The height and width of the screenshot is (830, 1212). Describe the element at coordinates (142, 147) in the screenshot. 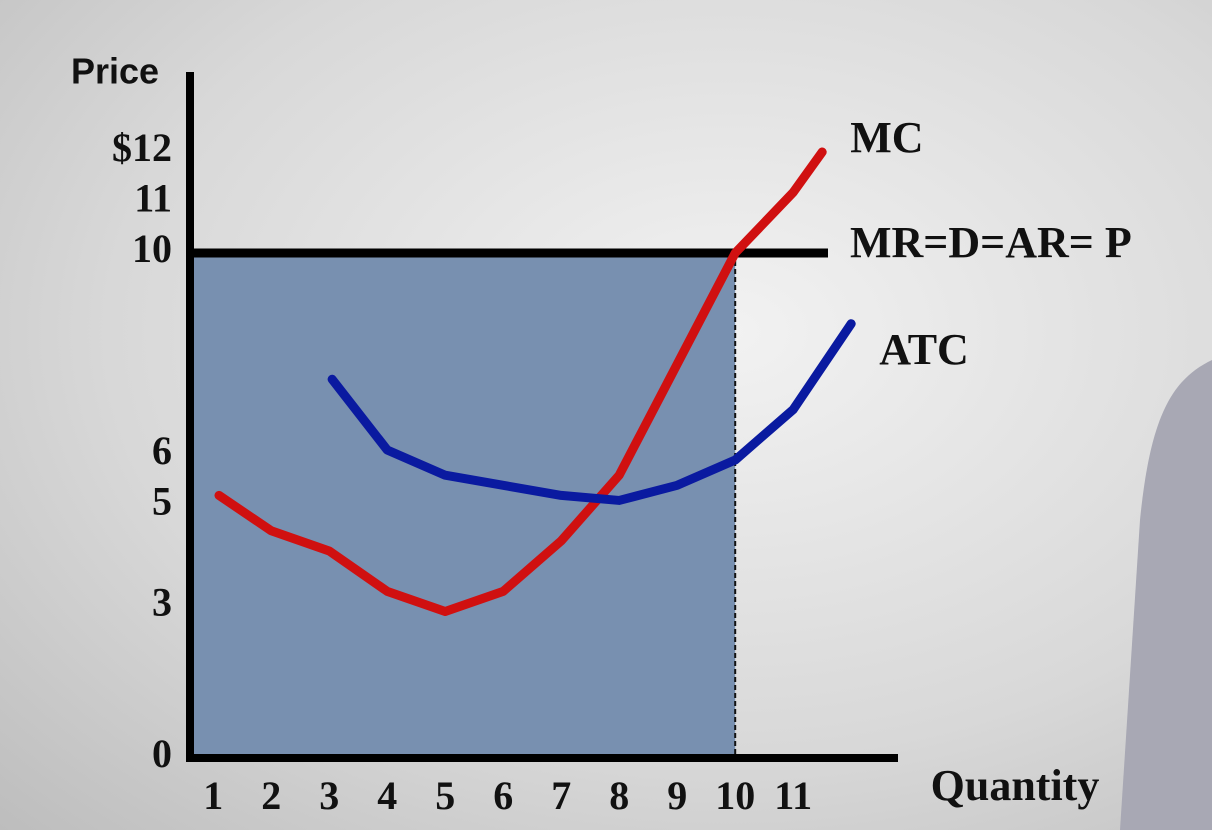

I see `y-tick-label: $12` at that location.